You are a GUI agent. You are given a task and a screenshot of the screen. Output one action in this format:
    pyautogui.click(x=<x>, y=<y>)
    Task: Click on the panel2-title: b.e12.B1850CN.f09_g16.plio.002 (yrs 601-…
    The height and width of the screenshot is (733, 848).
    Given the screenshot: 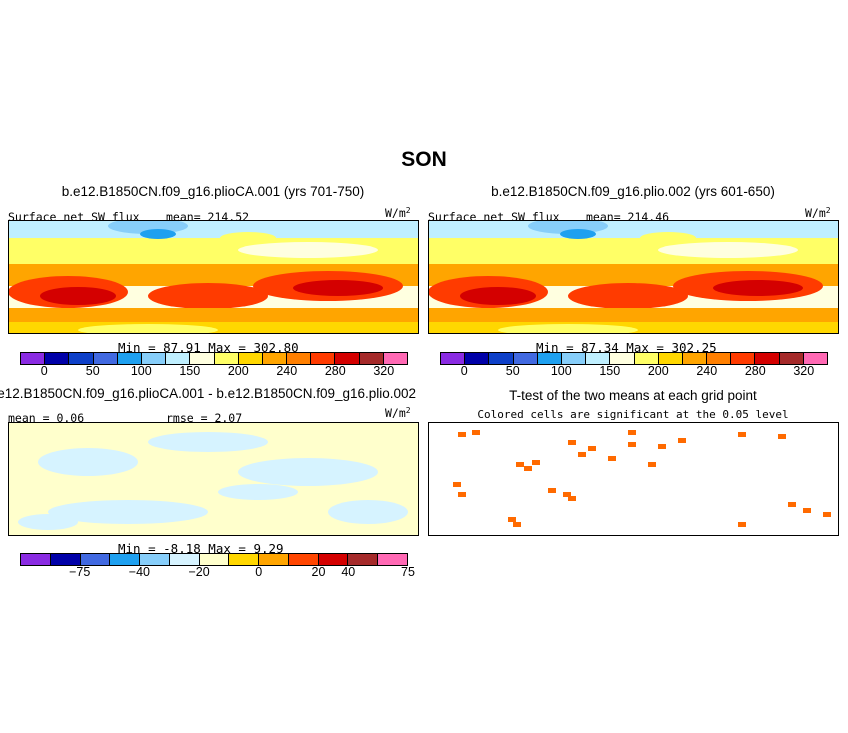 What is the action you would take?
    pyautogui.click(x=633, y=191)
    